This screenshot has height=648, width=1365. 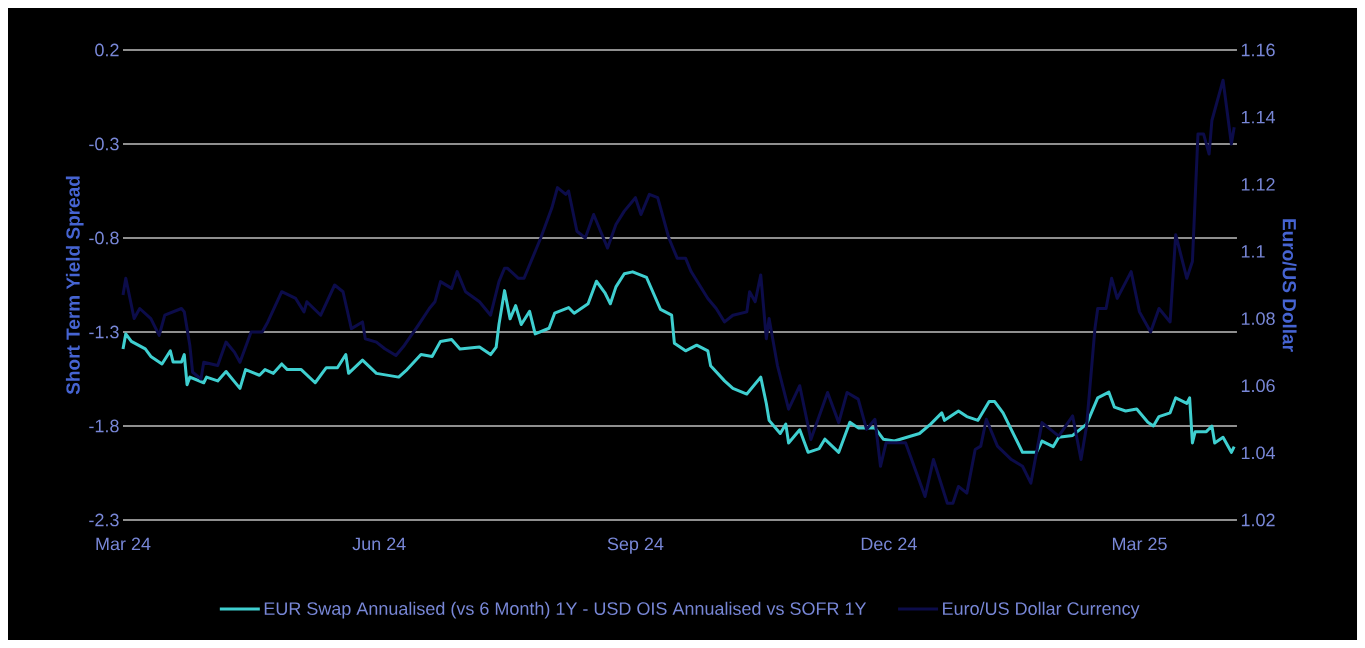 What do you see at coordinates (1258, 453) in the screenshot?
I see `y2-tick-label: 1.04` at bounding box center [1258, 453].